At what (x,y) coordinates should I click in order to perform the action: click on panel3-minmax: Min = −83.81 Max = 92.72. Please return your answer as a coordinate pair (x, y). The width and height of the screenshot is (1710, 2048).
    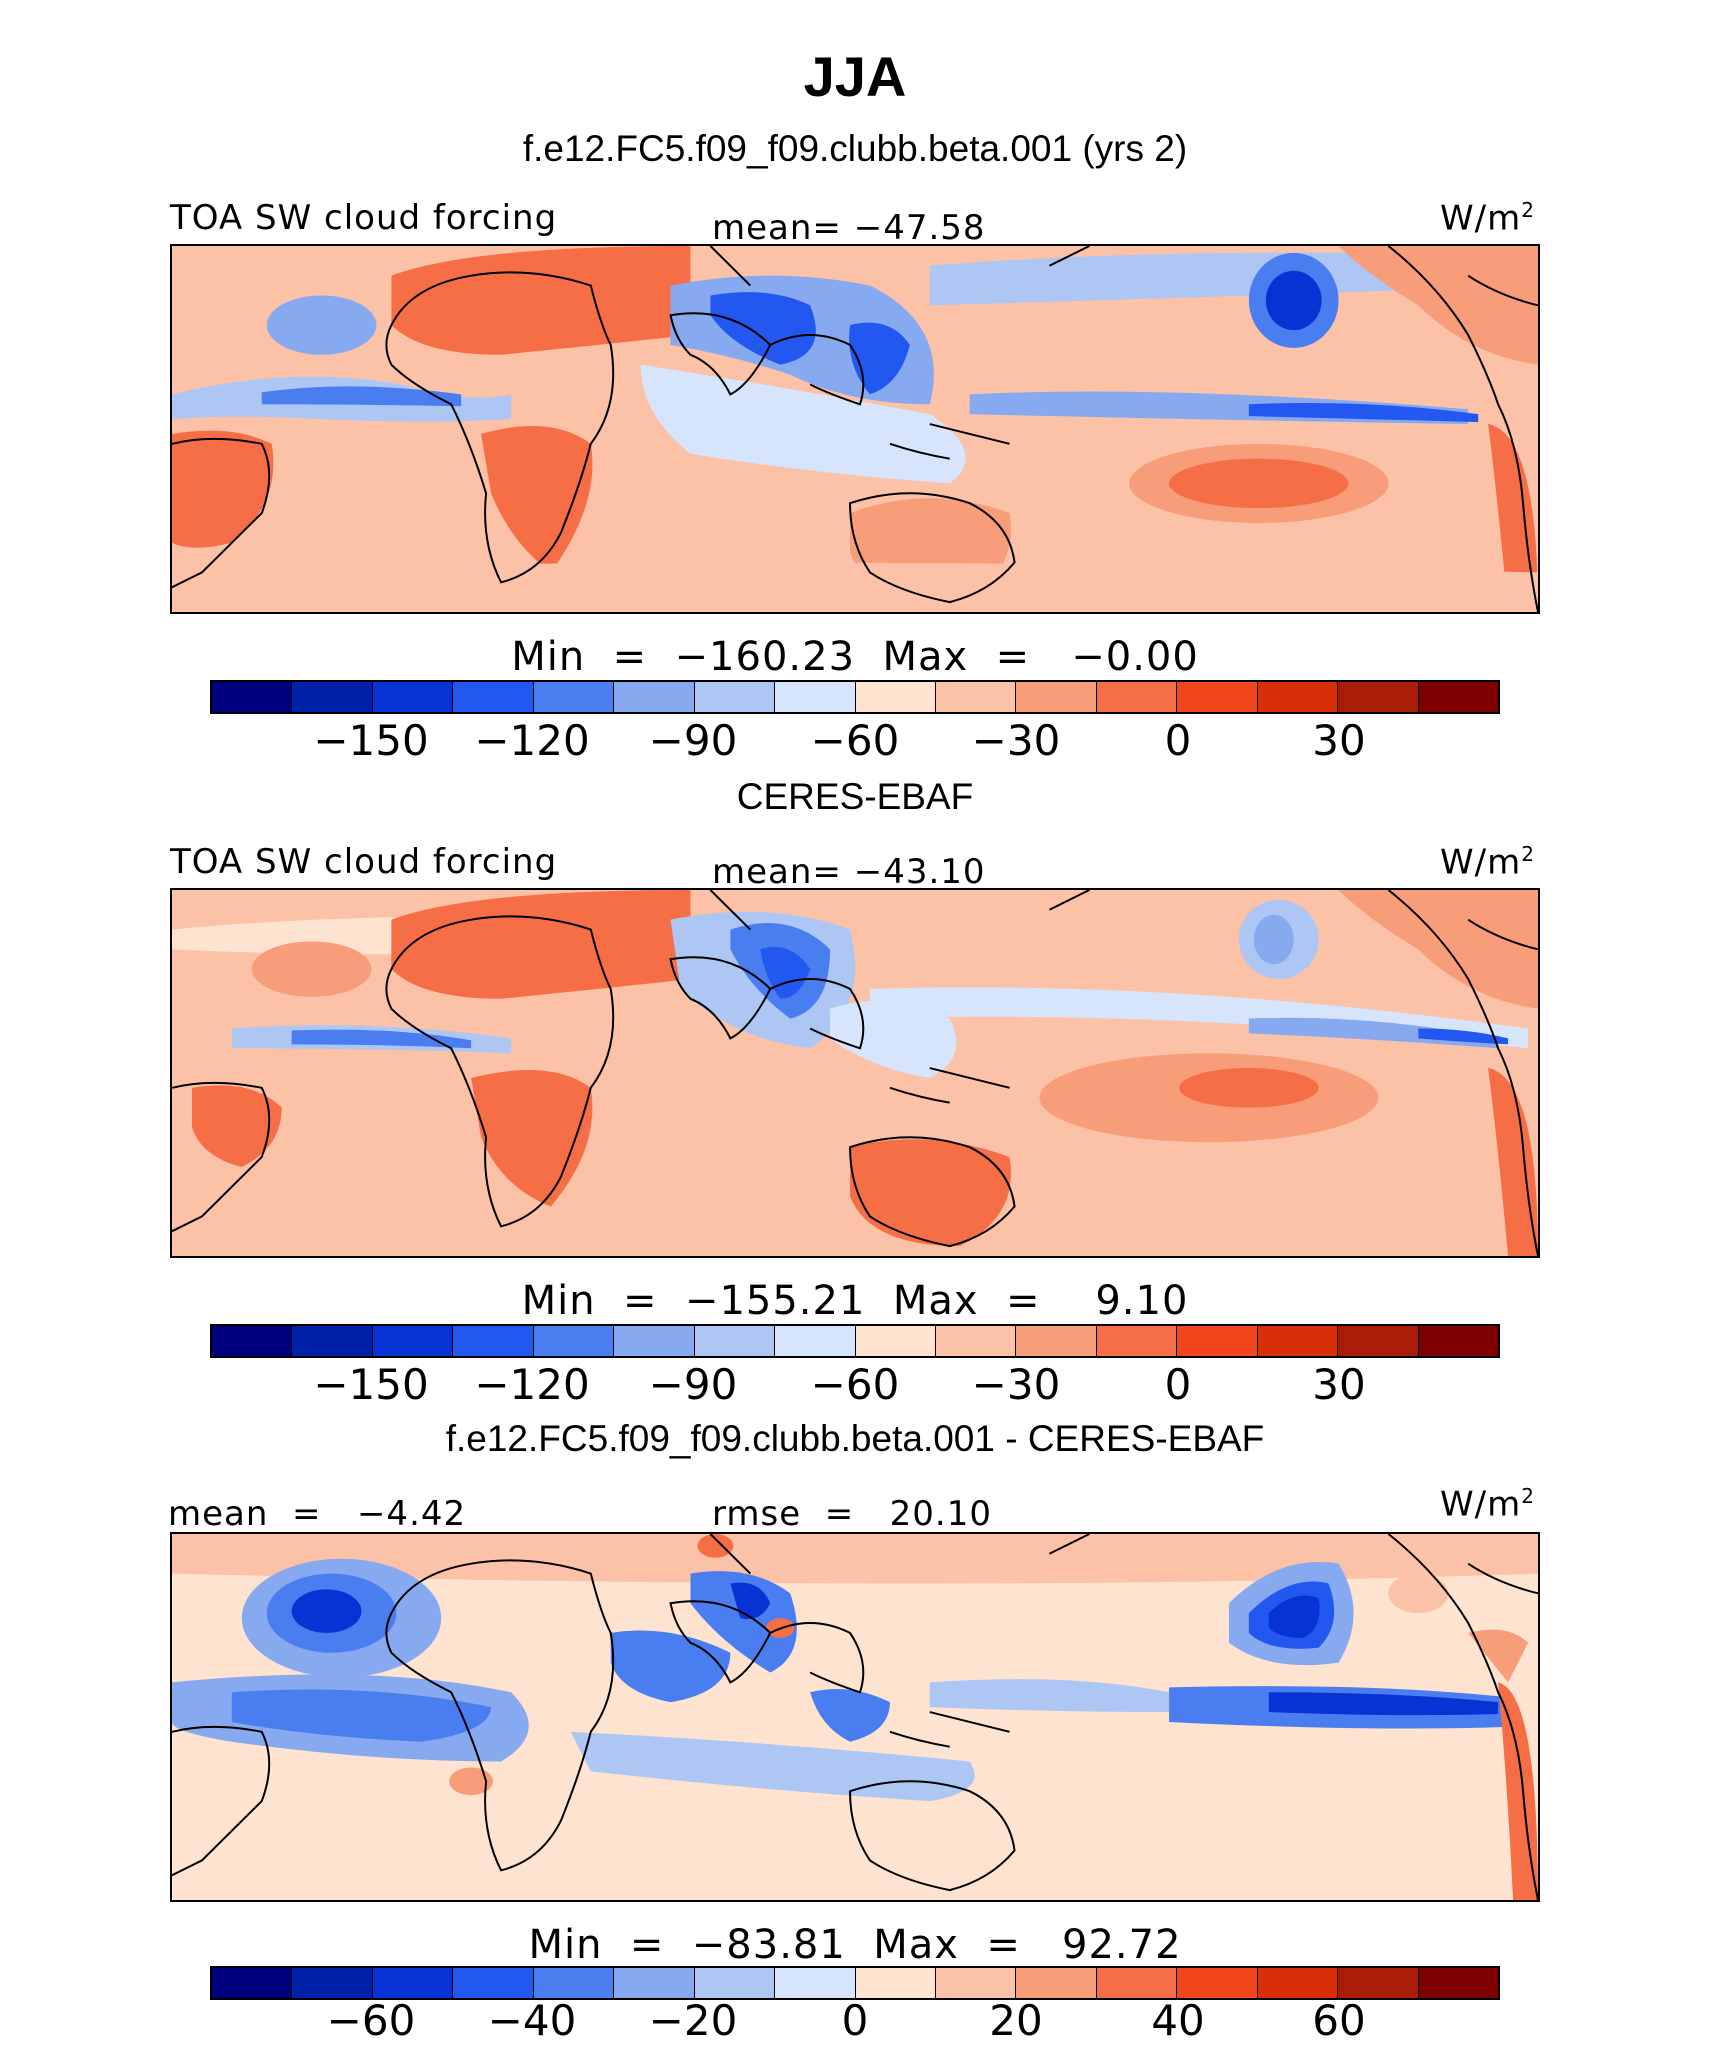
    Looking at the image, I should click on (855, 1945).